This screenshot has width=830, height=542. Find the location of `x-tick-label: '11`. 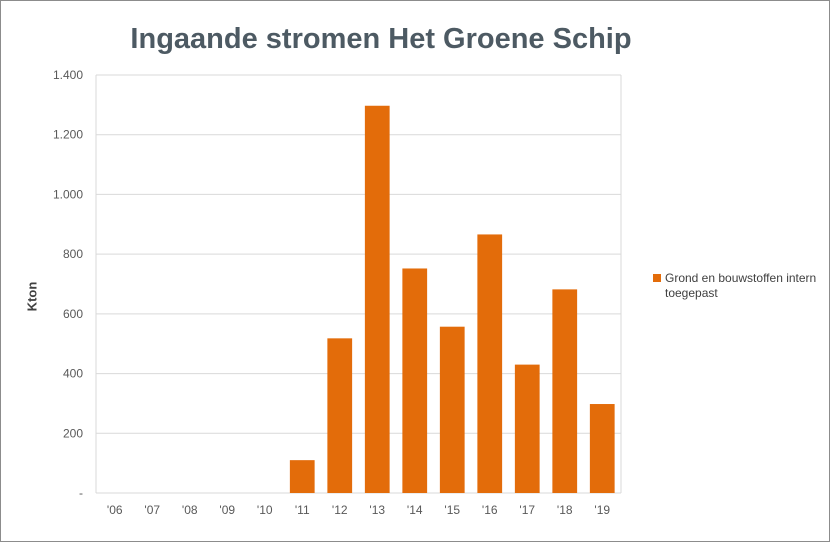

x-tick-label: '11 is located at coordinates (302, 510).